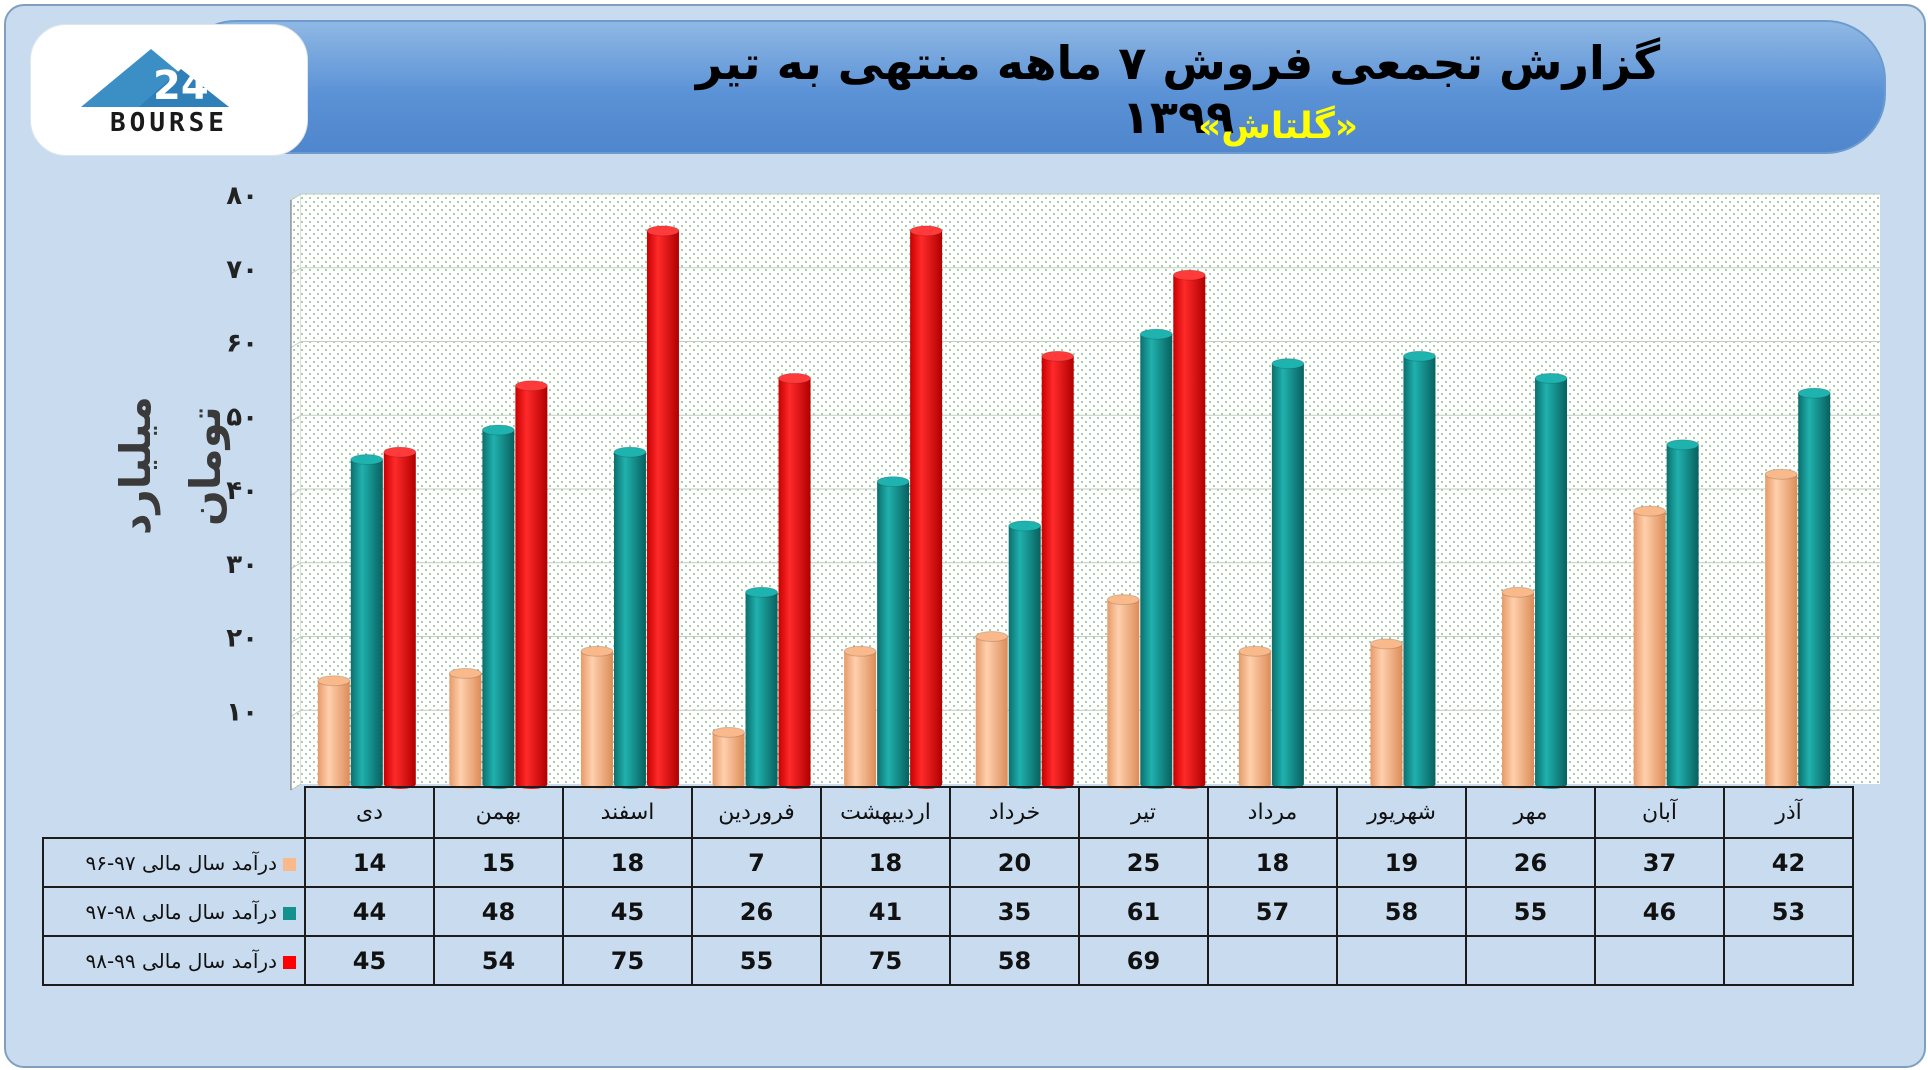 The image size is (1928, 1070). I want to click on y-tick-label: ۷۰, so click(242, 270).